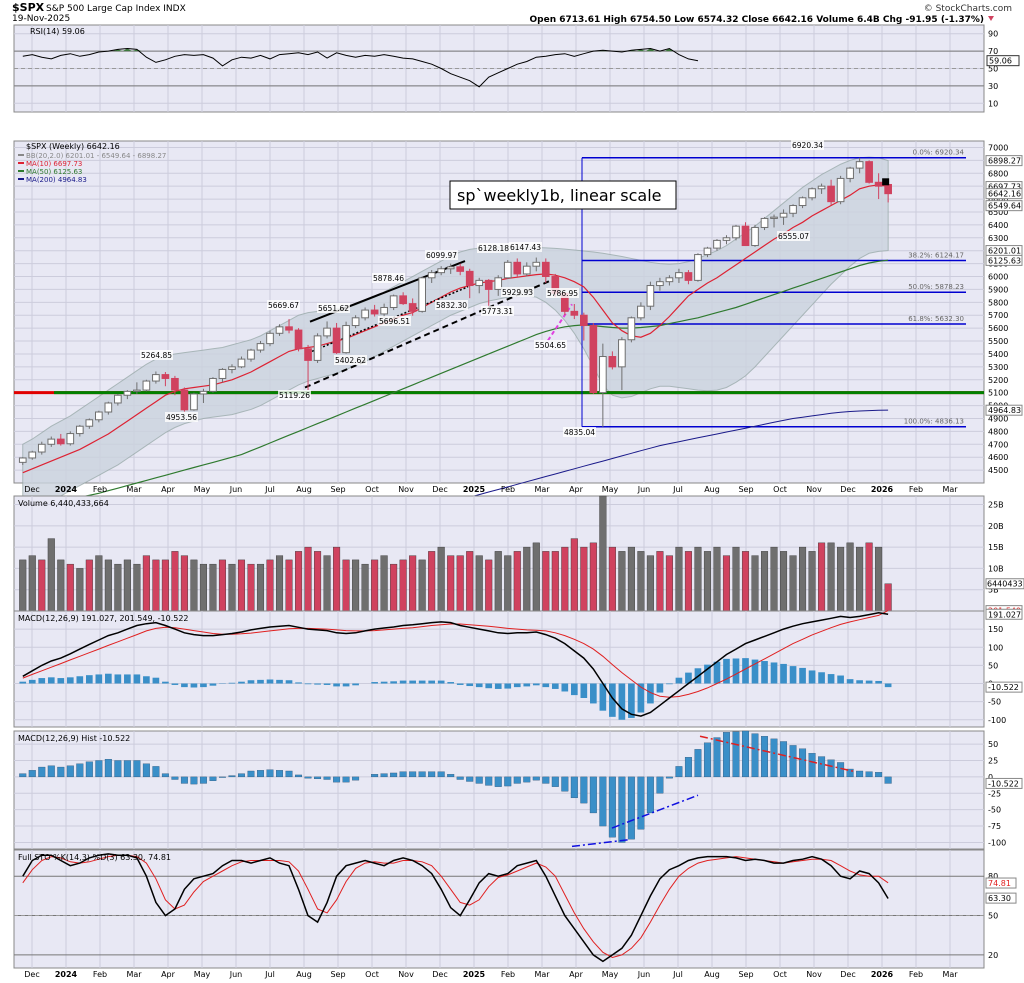 This screenshot has width=1024, height=983. I want to click on month-label-top: 2026, so click(882, 489).